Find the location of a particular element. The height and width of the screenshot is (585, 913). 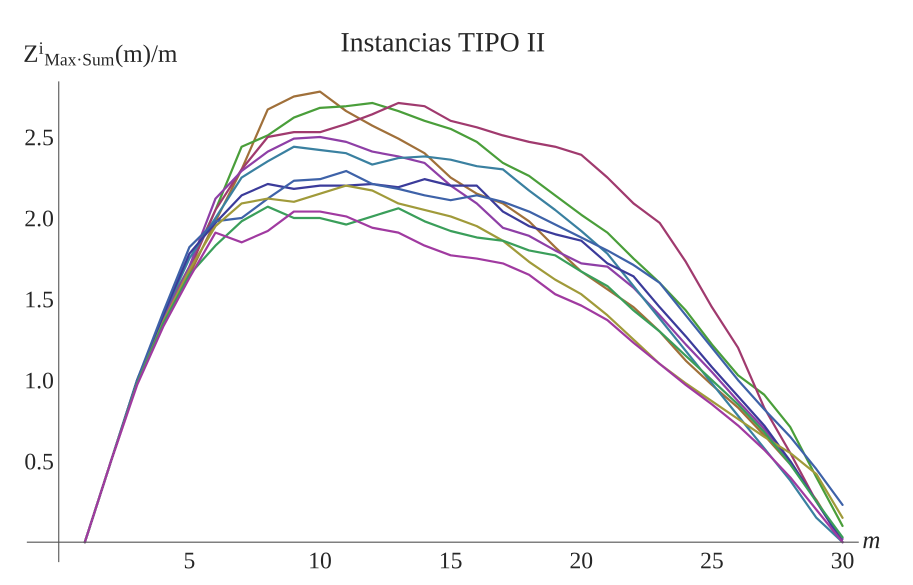

y-tick-label: 1.5 is located at coordinates (39, 300).